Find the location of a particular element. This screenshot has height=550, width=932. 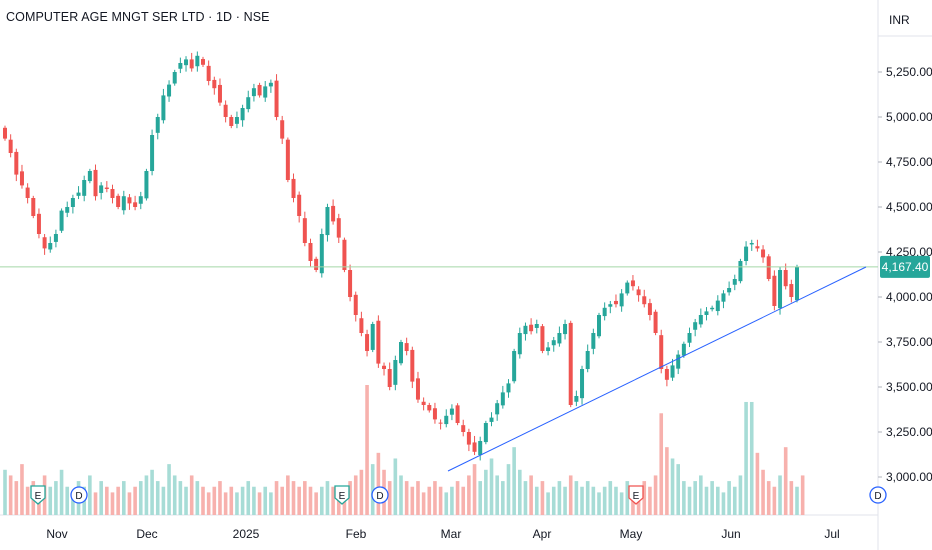

y-tick-label: 3,000.00 is located at coordinates (909, 477).